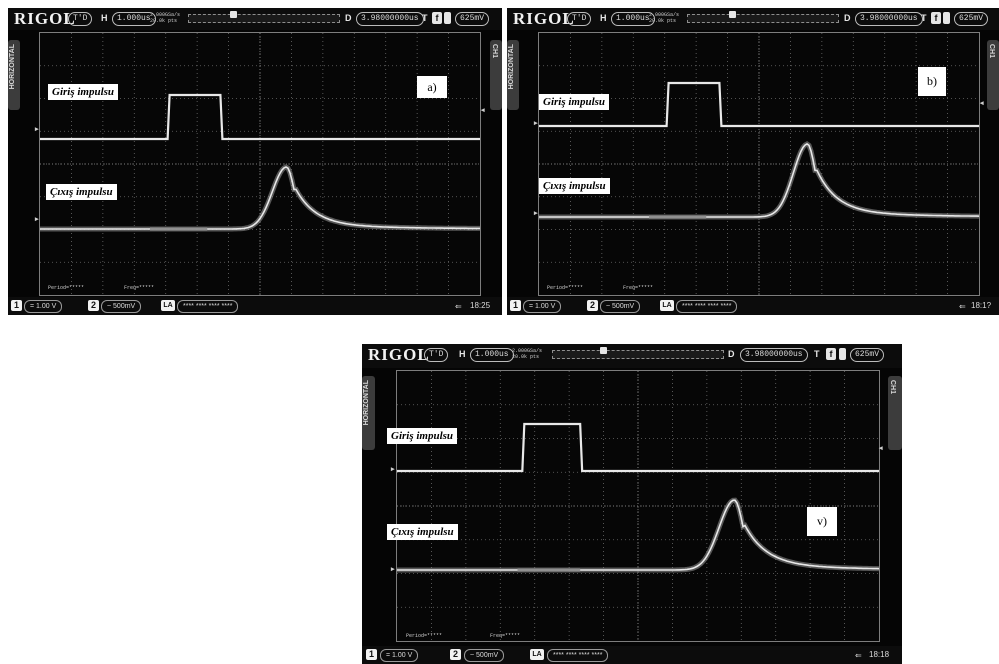 Image resolution: width=999 pixels, height=664 pixels. Describe the element at coordinates (366, 403) in the screenshot. I see `horizontal-side-label: HORIZONTAL` at that location.